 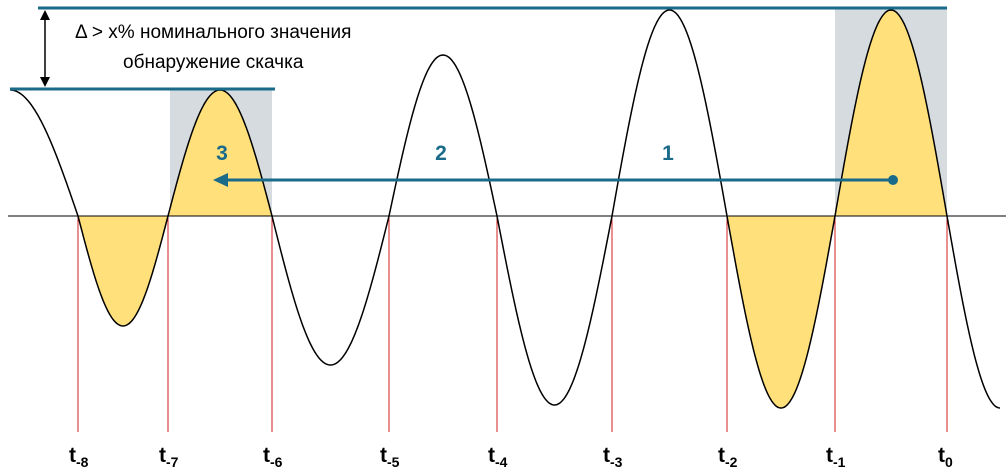 I want to click on time-label: t-1, so click(x=836, y=457).